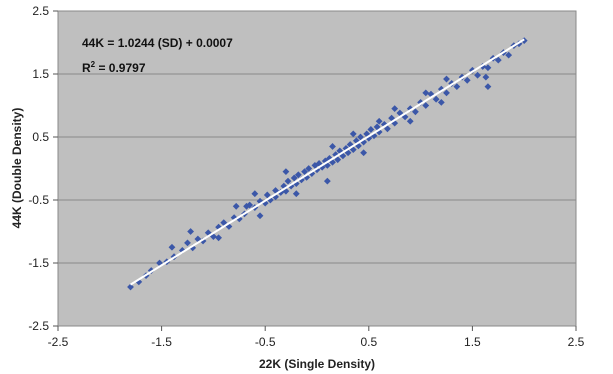 Image resolution: width=613 pixels, height=374 pixels. Describe the element at coordinates (120, 68) in the screenshot. I see `r-squared-value: = 0.9797` at that location.